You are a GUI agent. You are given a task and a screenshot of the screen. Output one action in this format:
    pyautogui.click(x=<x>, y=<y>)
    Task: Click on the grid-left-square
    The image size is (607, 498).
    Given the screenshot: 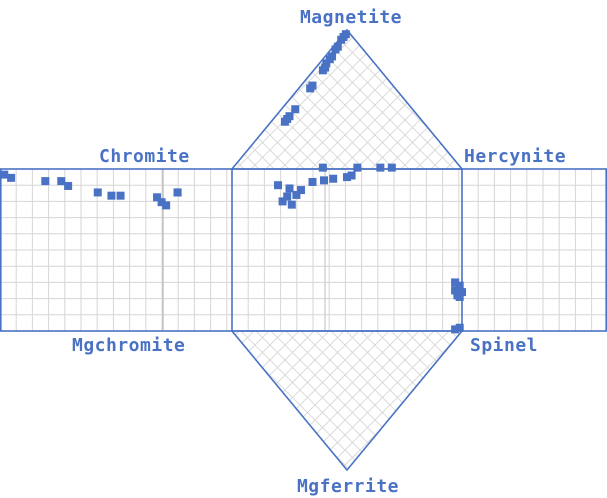 What is the action you would take?
    pyautogui.click(x=116, y=250)
    